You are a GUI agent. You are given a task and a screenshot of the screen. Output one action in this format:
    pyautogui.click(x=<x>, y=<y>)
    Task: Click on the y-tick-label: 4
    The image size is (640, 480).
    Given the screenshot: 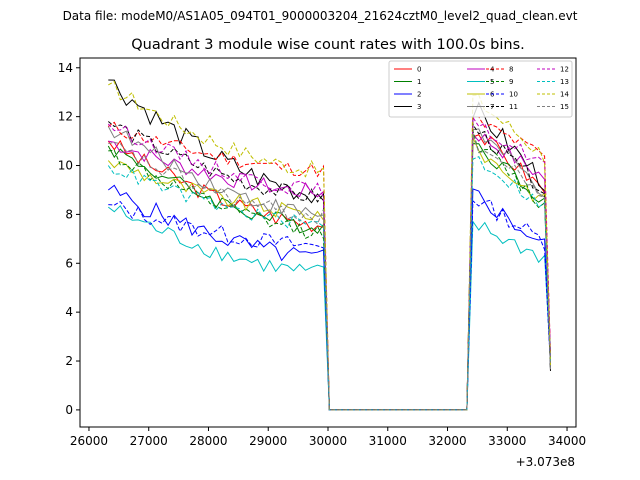 What is the action you would take?
    pyautogui.click(x=69, y=312)
    